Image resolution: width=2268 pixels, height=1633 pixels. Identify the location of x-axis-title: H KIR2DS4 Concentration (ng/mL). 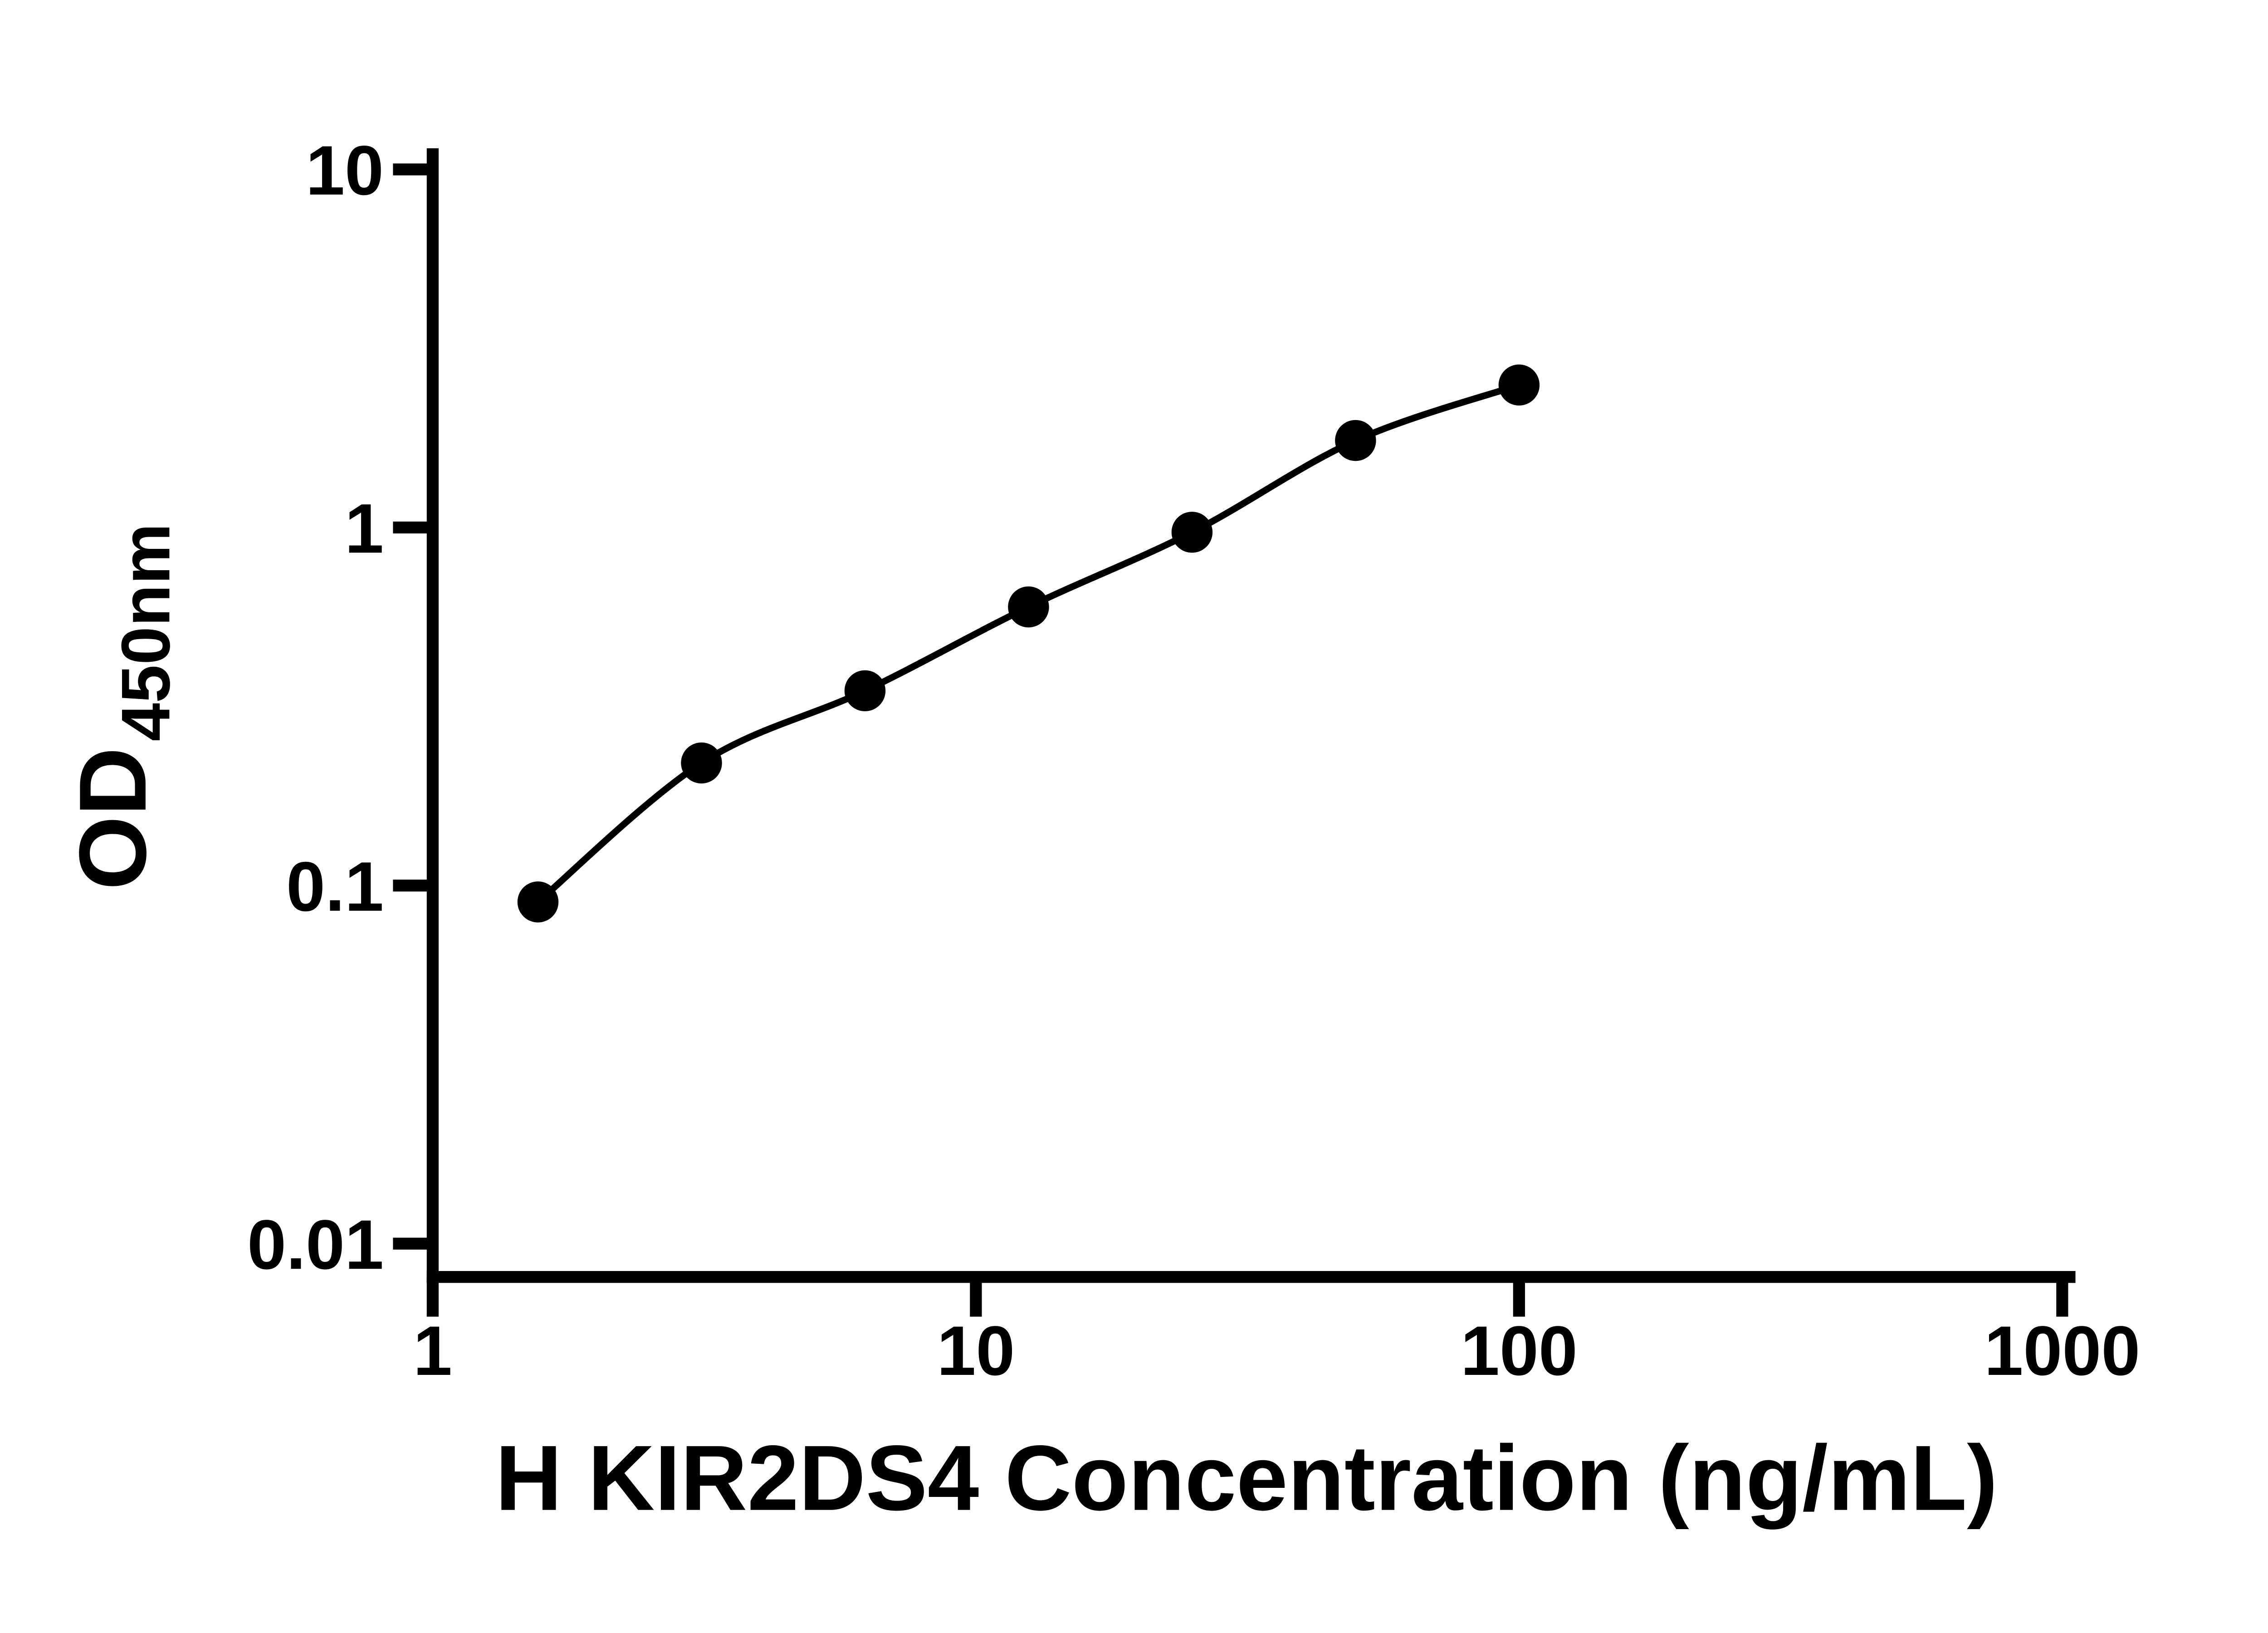
(1246, 1478).